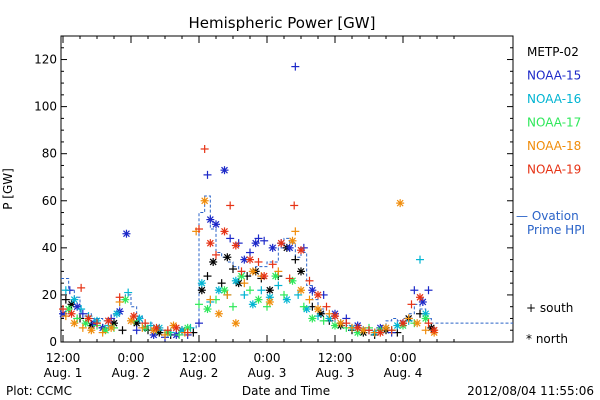 The image size is (600, 400). What do you see at coordinates (39, 391) in the screenshot?
I see `footer-left: Plot: CCMC` at bounding box center [39, 391].